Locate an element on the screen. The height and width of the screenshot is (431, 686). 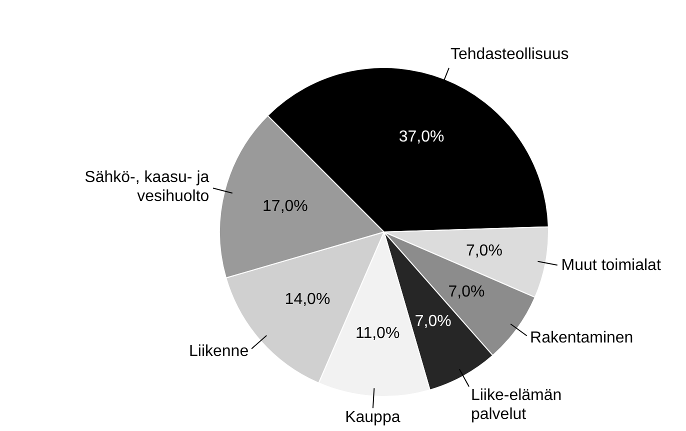
slice-label: Muut toimialat is located at coordinates (611, 265).